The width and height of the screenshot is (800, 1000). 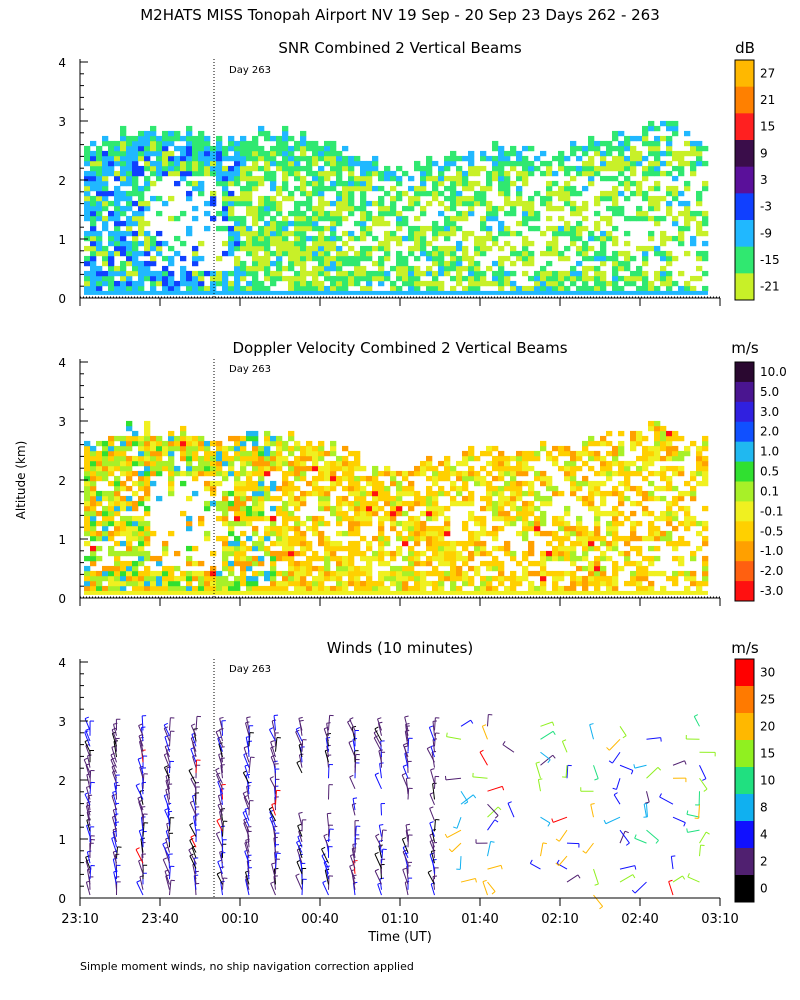 I want to click on y-axis-label: Altitude (km), so click(x=21, y=480).